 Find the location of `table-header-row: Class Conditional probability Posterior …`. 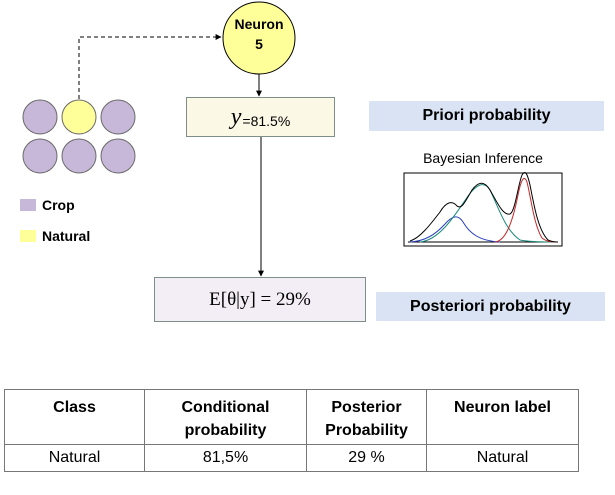

table-header-row: Class Conditional probability Posterior … is located at coordinates (292, 417).